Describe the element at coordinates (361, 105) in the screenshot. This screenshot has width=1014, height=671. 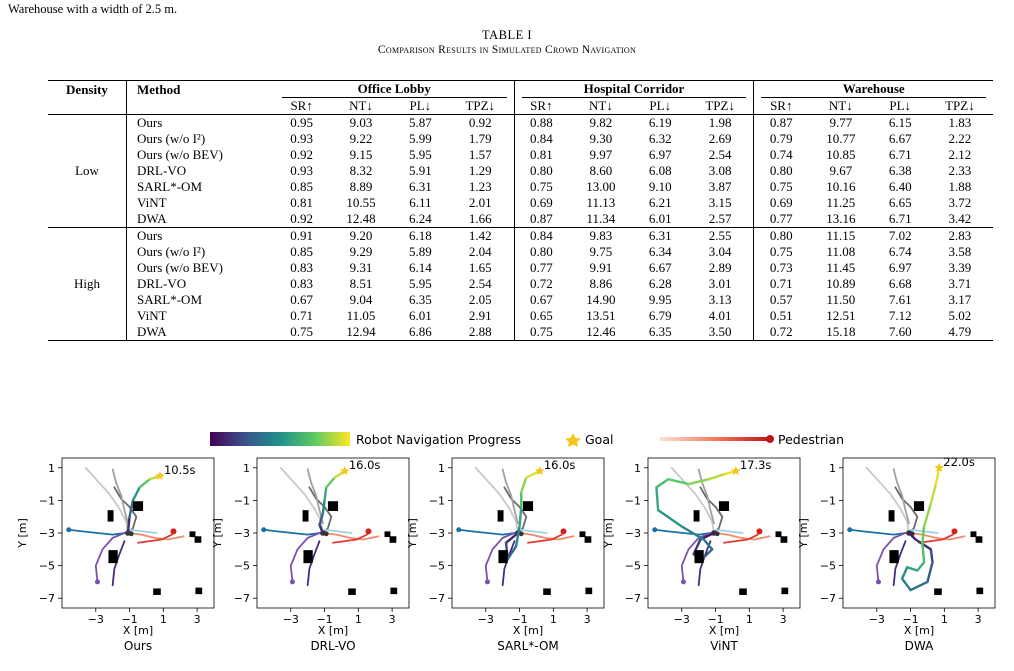
I see `header-metric: NT↓` at that location.